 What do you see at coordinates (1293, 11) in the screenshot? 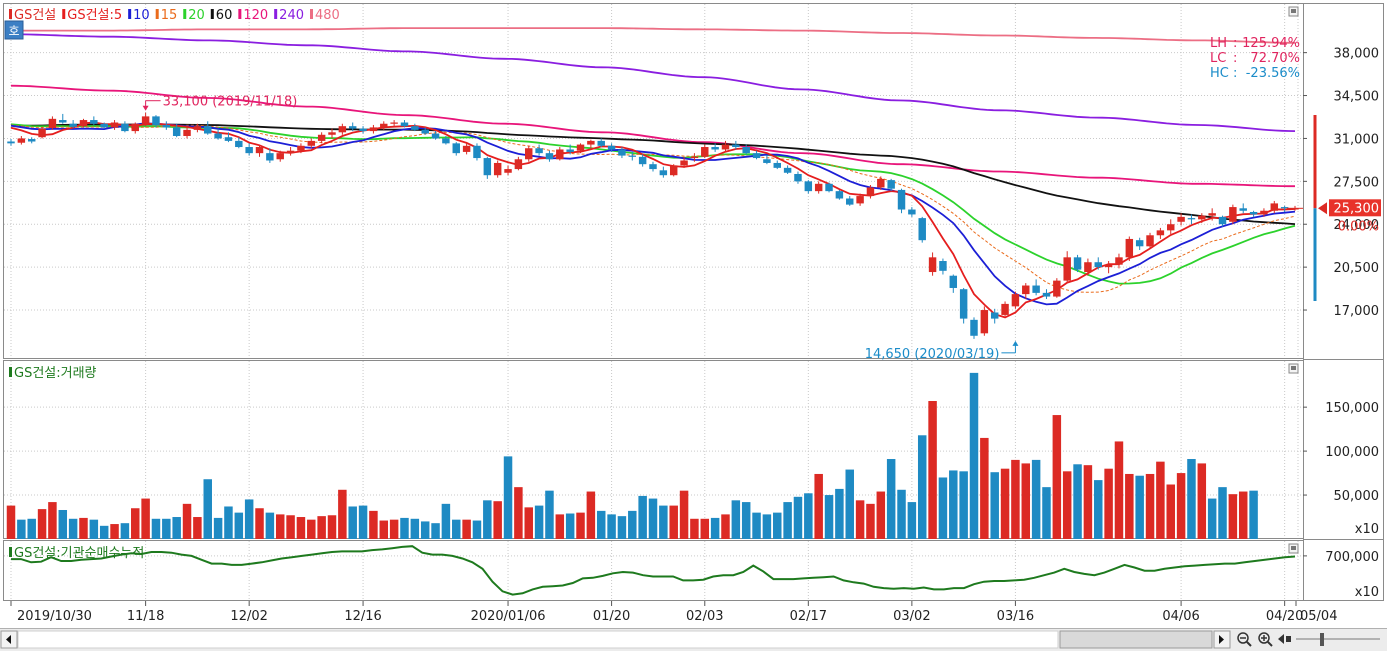
I see `price-panel-controls` at bounding box center [1293, 11].